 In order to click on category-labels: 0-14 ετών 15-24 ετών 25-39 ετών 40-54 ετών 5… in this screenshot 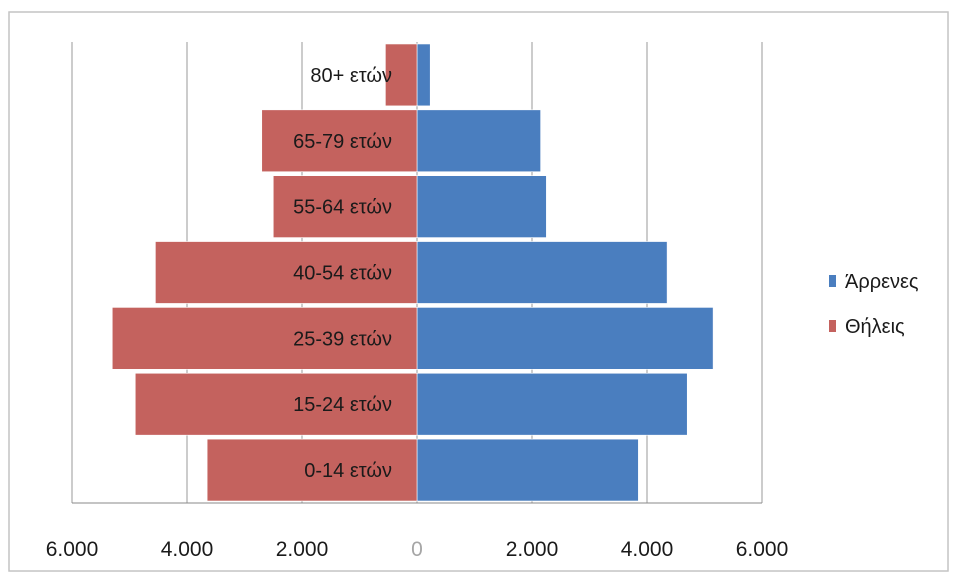, I will do `click(342, 273)`.